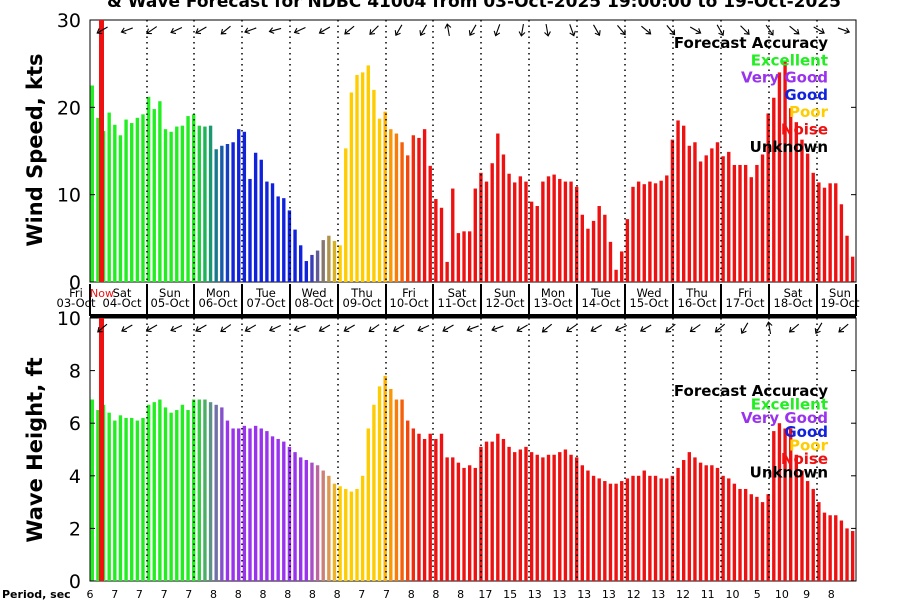 Image resolution: width=900 pixels, height=600 pixels. What do you see at coordinates (75, 529) in the screenshot?
I see `y-tick-label: 2` at bounding box center [75, 529].